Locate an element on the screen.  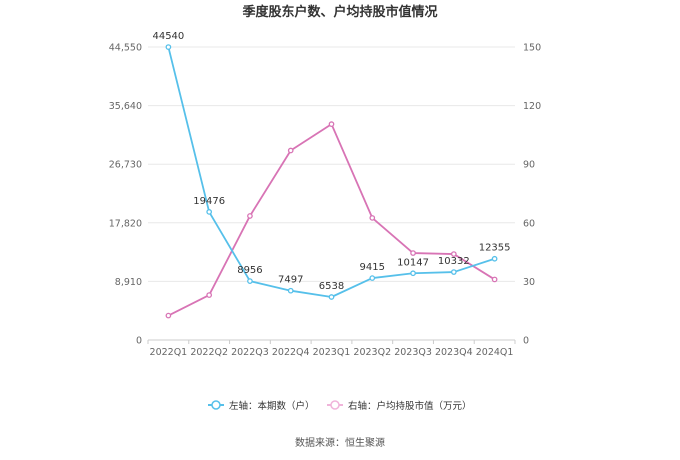
y-left-tick-label: 35,640 is located at coordinates (125, 106).